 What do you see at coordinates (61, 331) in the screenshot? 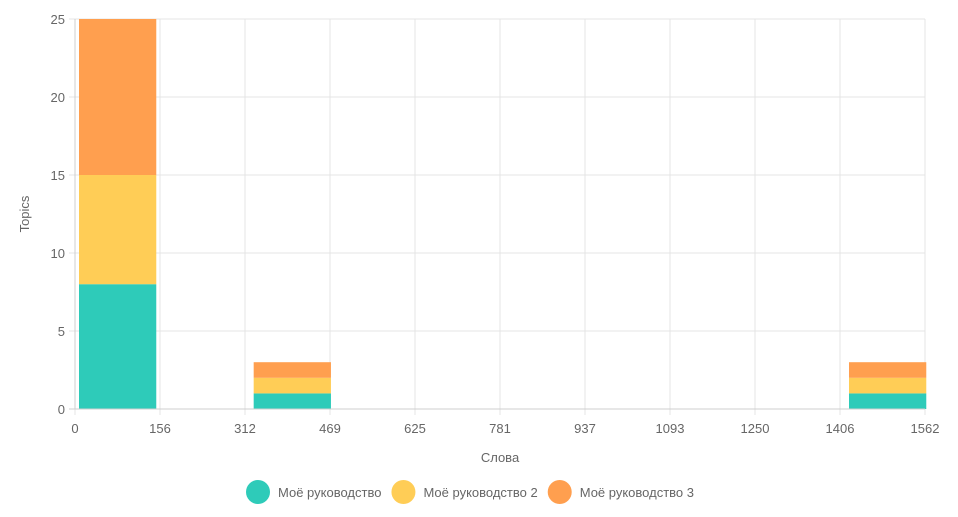
I see `y-tick-label: 5` at bounding box center [61, 331].